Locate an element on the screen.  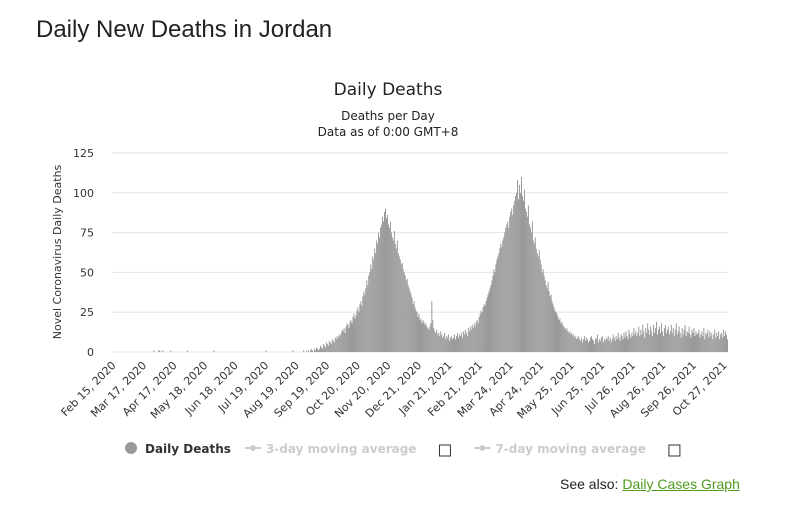
y-tick-label: 25 is located at coordinates (87, 312).